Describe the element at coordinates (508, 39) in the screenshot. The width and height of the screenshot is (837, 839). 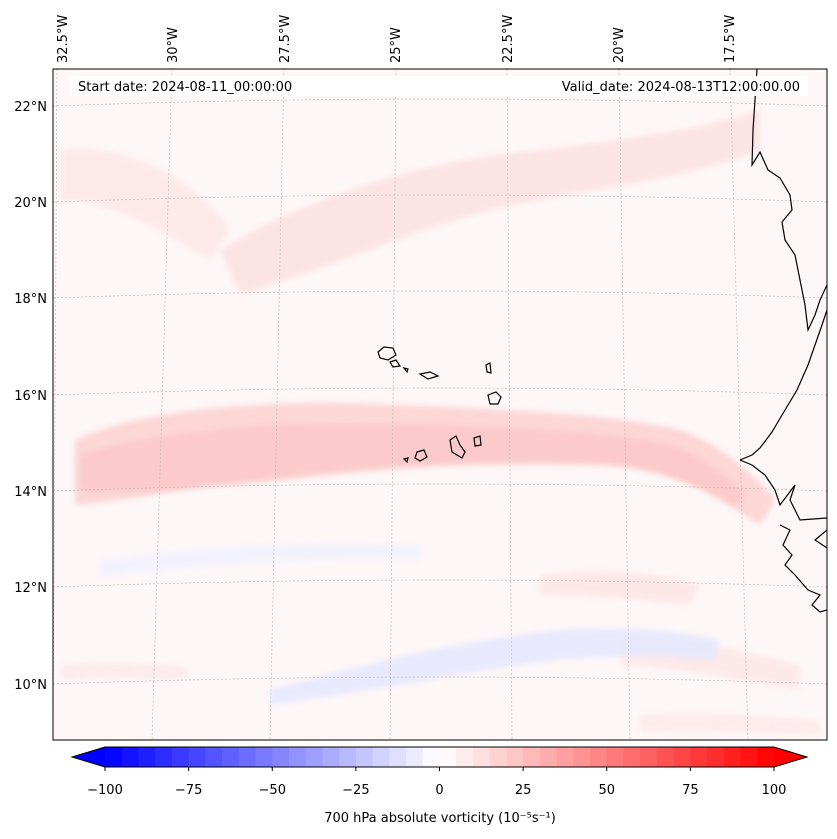
I see `longitude-label: 22.5°W` at that location.